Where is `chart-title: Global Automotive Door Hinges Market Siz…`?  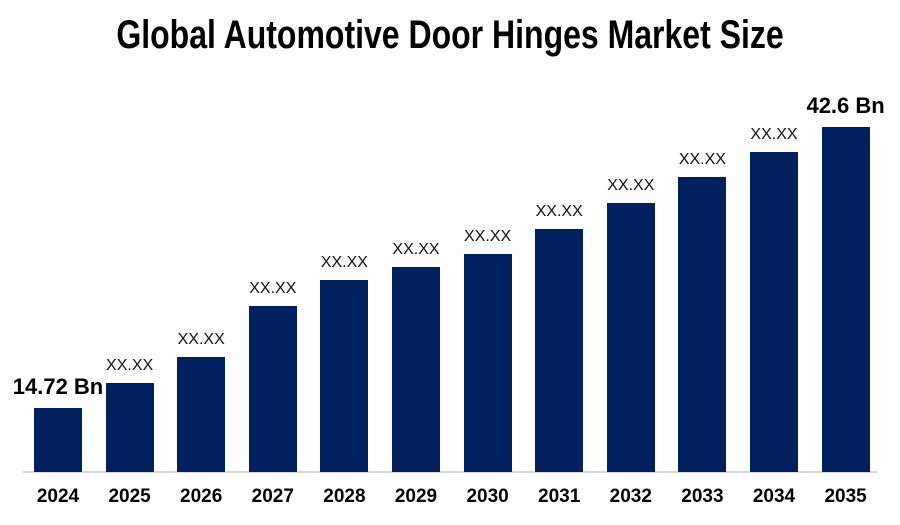
chart-title: Global Automotive Door Hinges Market Siz… is located at coordinates (450, 35).